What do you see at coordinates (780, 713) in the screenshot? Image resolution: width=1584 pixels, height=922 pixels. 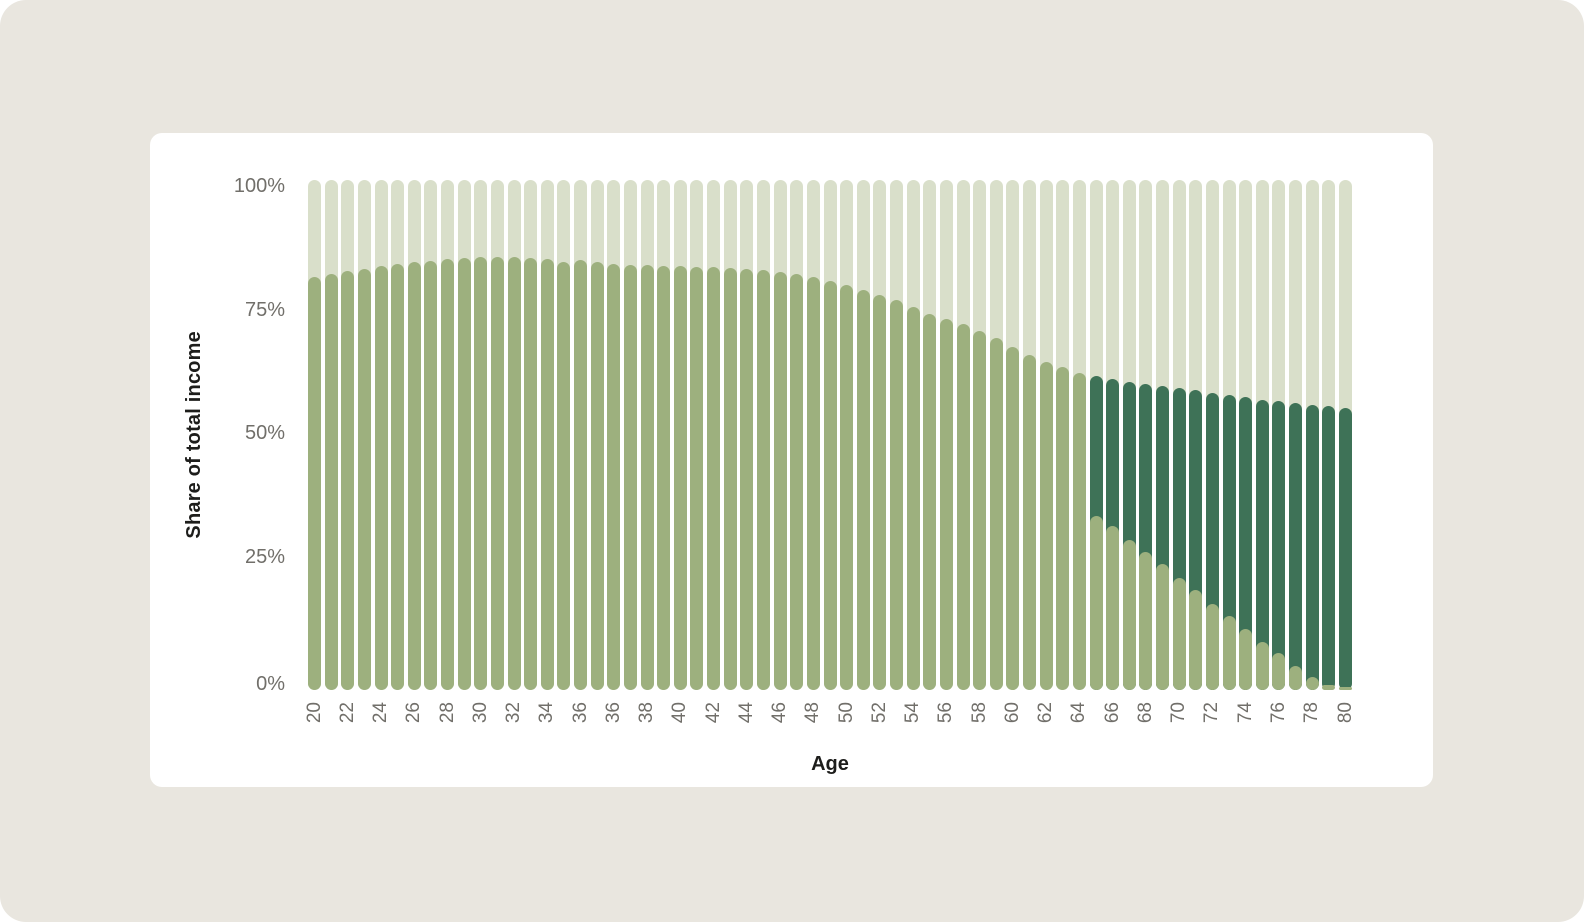 I see `x-tick-label: 46` at bounding box center [780, 713].